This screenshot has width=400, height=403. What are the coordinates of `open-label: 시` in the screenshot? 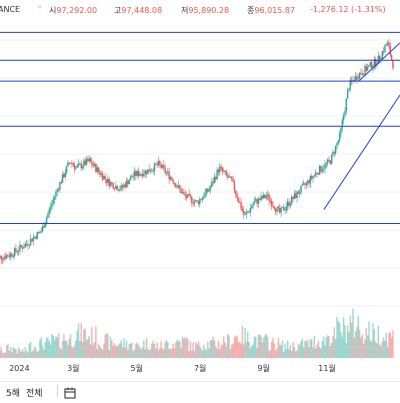 It's located at (53, 10).